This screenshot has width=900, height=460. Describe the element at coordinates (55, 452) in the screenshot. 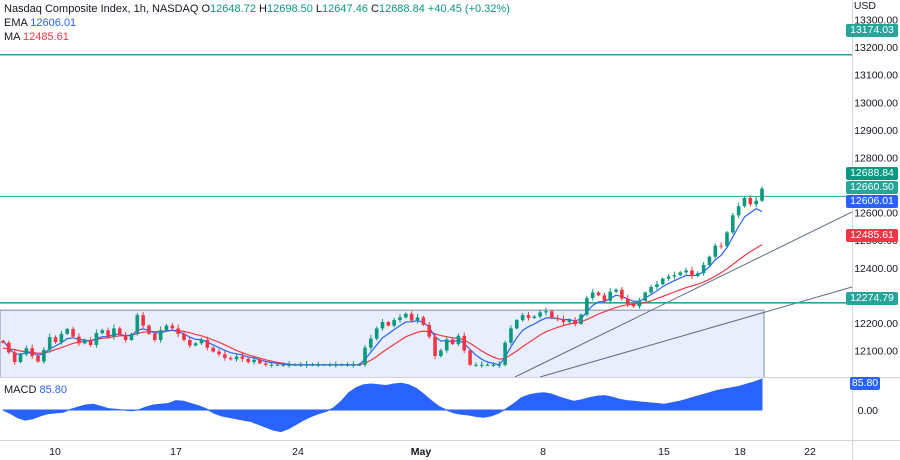

I see `x-tick-label: 10` at that location.